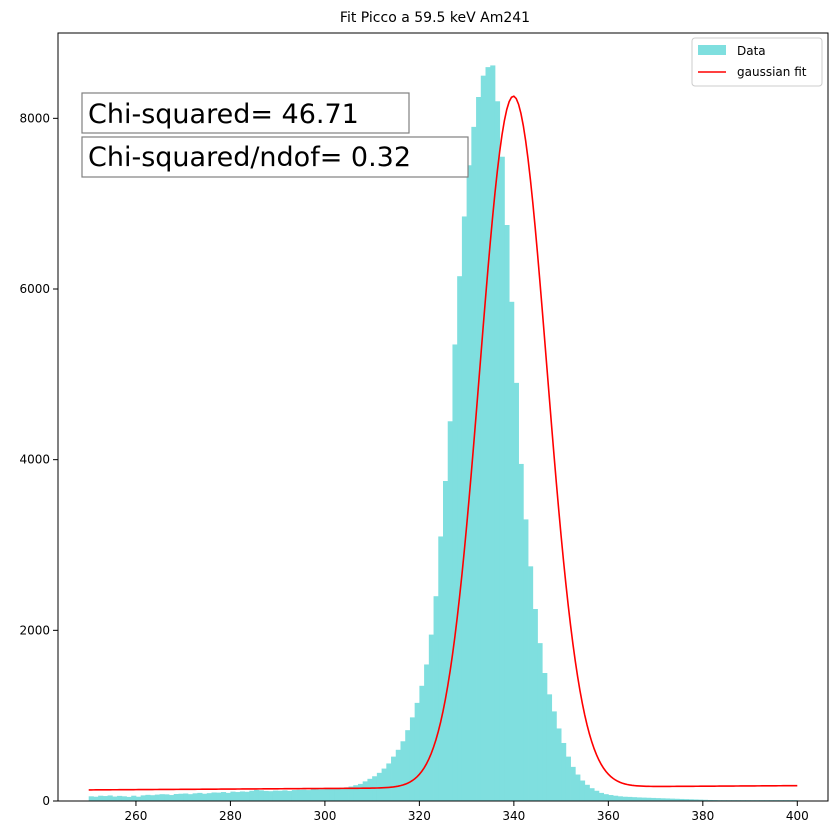 This screenshot has height=836, width=839. Describe the element at coordinates (419, 816) in the screenshot. I see `x-tick-label: 320` at that location.